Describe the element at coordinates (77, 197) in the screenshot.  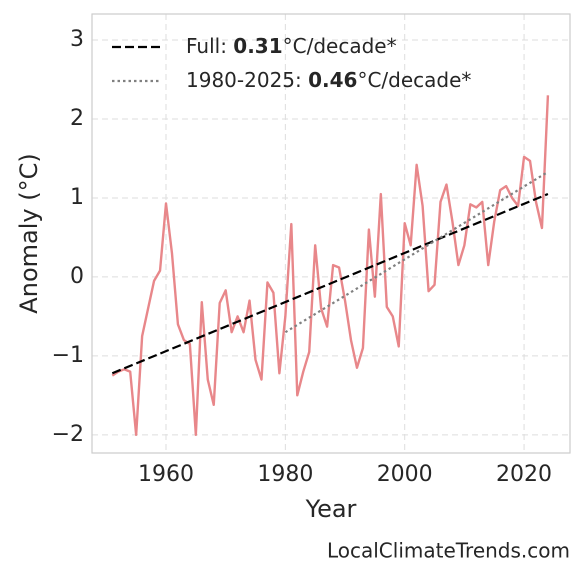
I see `y-tick-label: 1` at that location.